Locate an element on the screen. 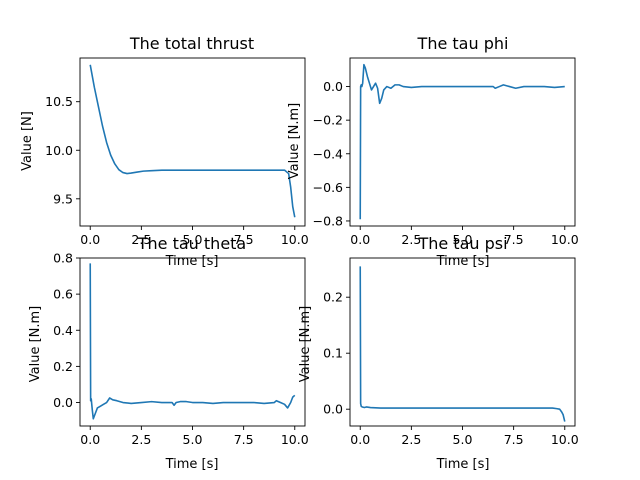 This screenshot has width=640, height=480. y-tick-label: 0.6 is located at coordinates (63, 294).